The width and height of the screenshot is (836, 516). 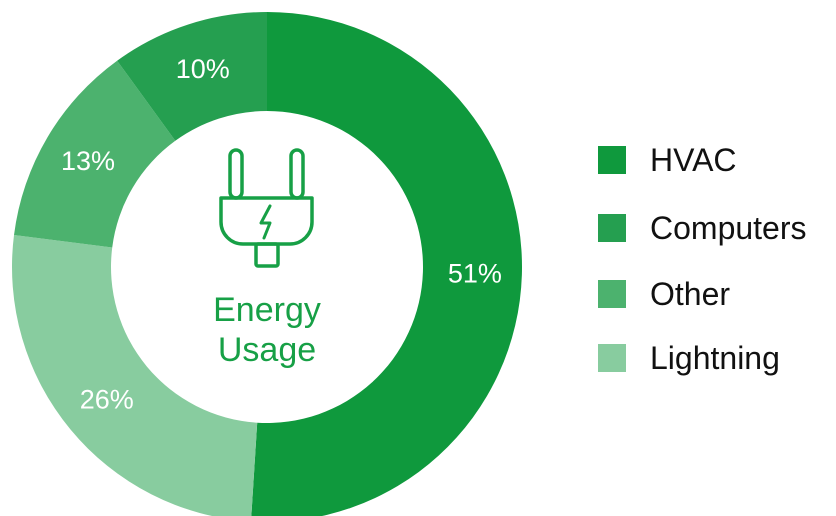 What do you see at coordinates (267, 330) in the screenshot?
I see `center-title: Energy Usage` at bounding box center [267, 330].